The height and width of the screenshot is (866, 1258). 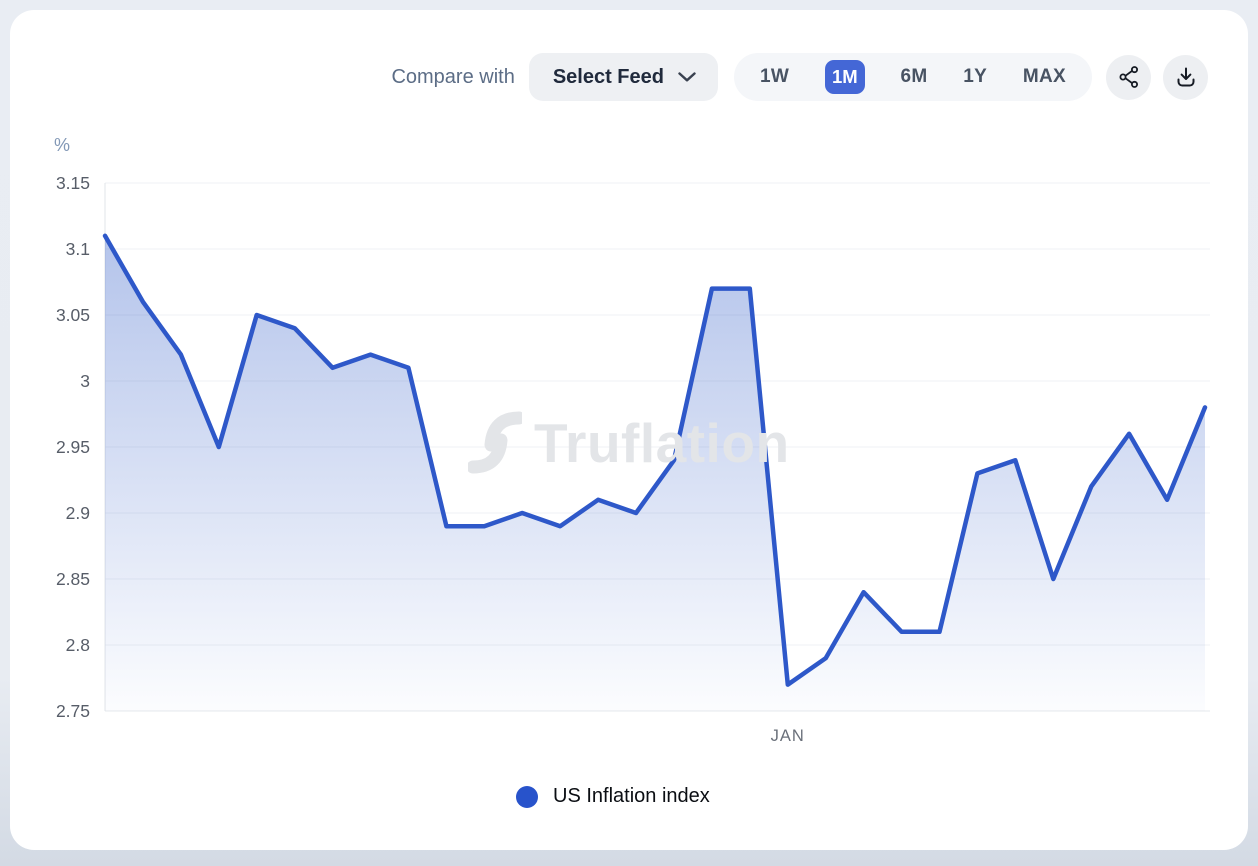 I want to click on y-tick-label: 2.75, so click(x=73, y=711).